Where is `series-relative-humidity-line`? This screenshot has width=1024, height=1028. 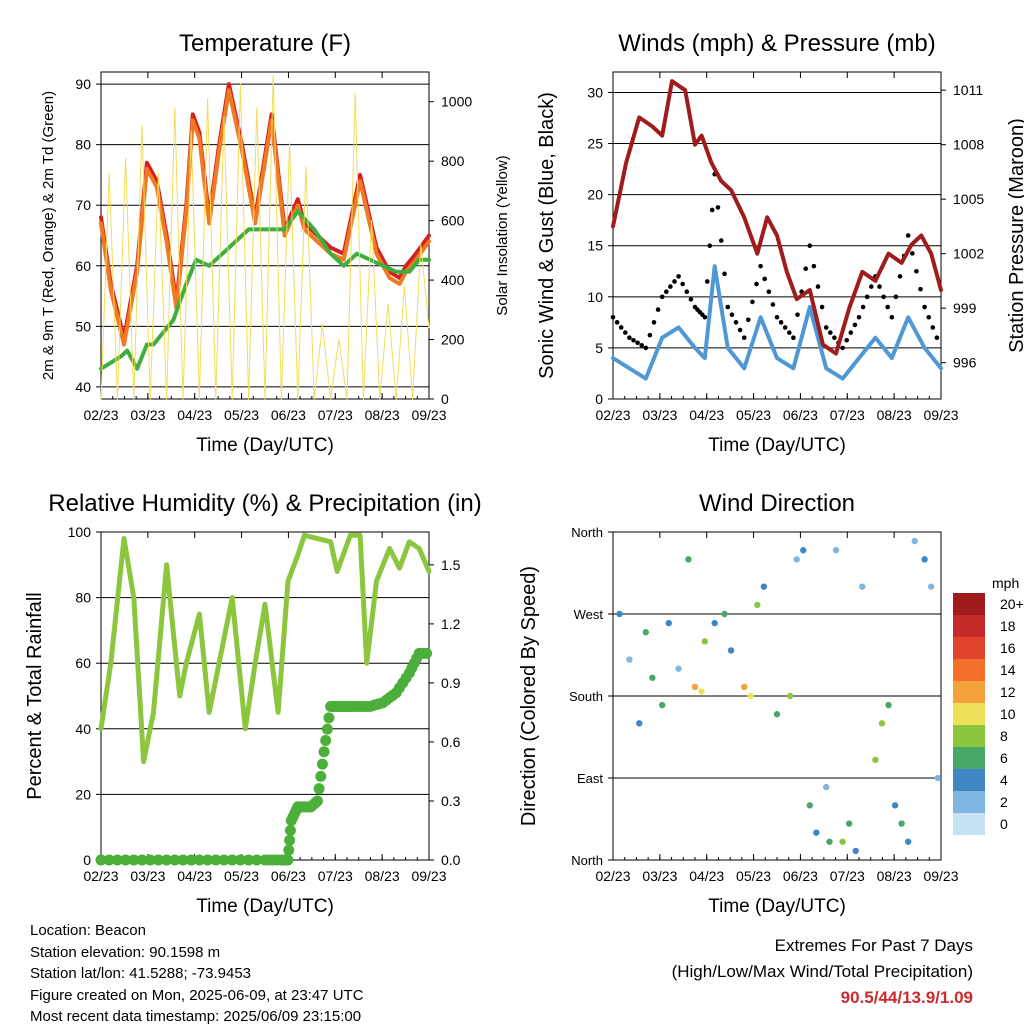
series-relative-humidity-line is located at coordinates (265, 648).